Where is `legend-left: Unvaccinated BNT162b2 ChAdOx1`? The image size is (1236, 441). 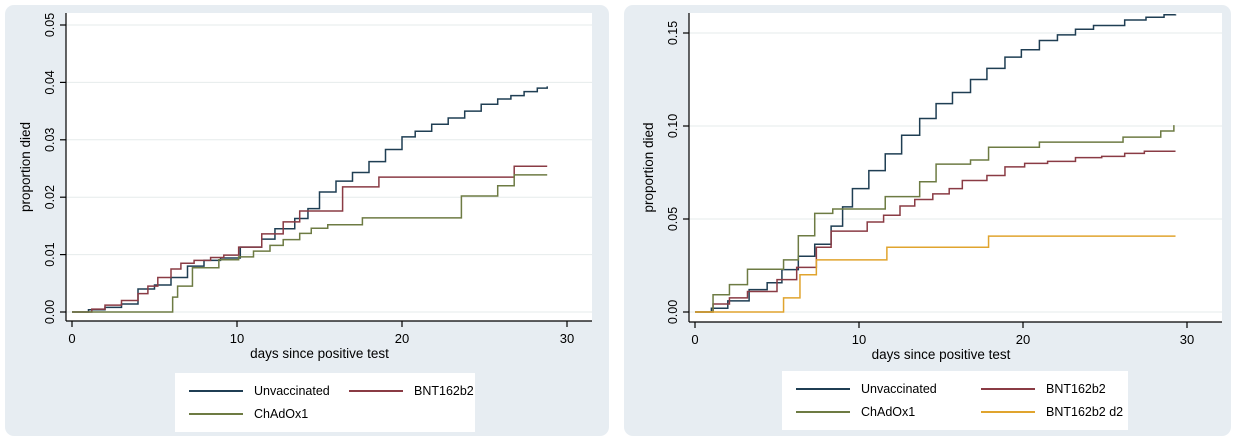
legend-left: Unvaccinated BNT162b2 ChAdOx1 is located at coordinates (325, 402).